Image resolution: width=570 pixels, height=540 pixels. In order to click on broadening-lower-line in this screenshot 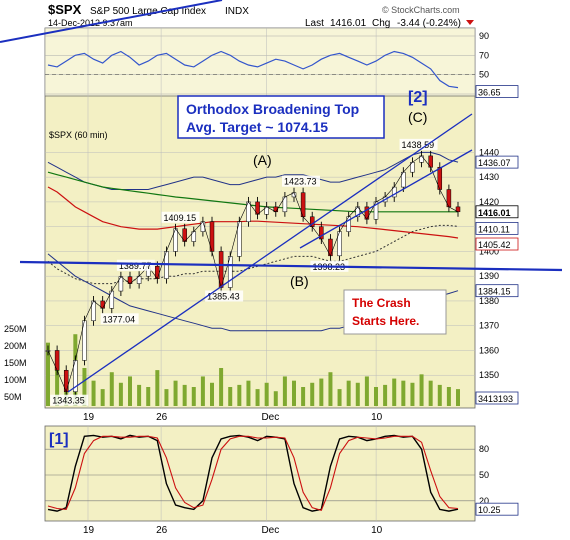, I will do `click(291, 266)`.